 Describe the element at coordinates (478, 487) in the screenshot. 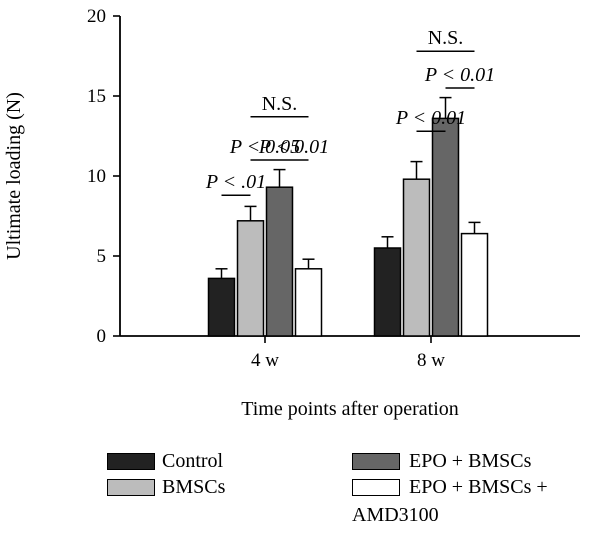

I see `legend-label-epo-bmscs-amd3100: EPO + BMSCs +` at that location.